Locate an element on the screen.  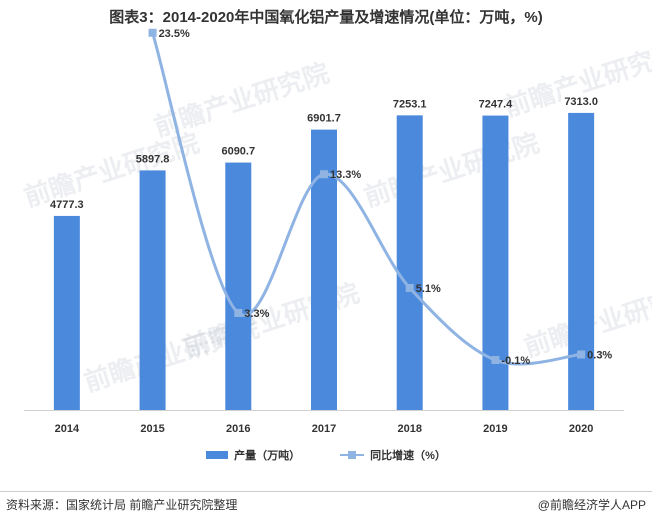
x-tick-label: 2020 is located at coordinates (581, 429).